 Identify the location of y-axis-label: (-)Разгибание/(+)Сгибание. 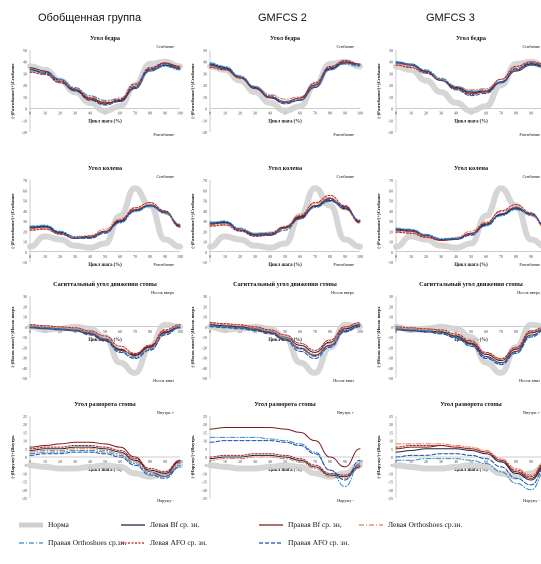
(378, 220).